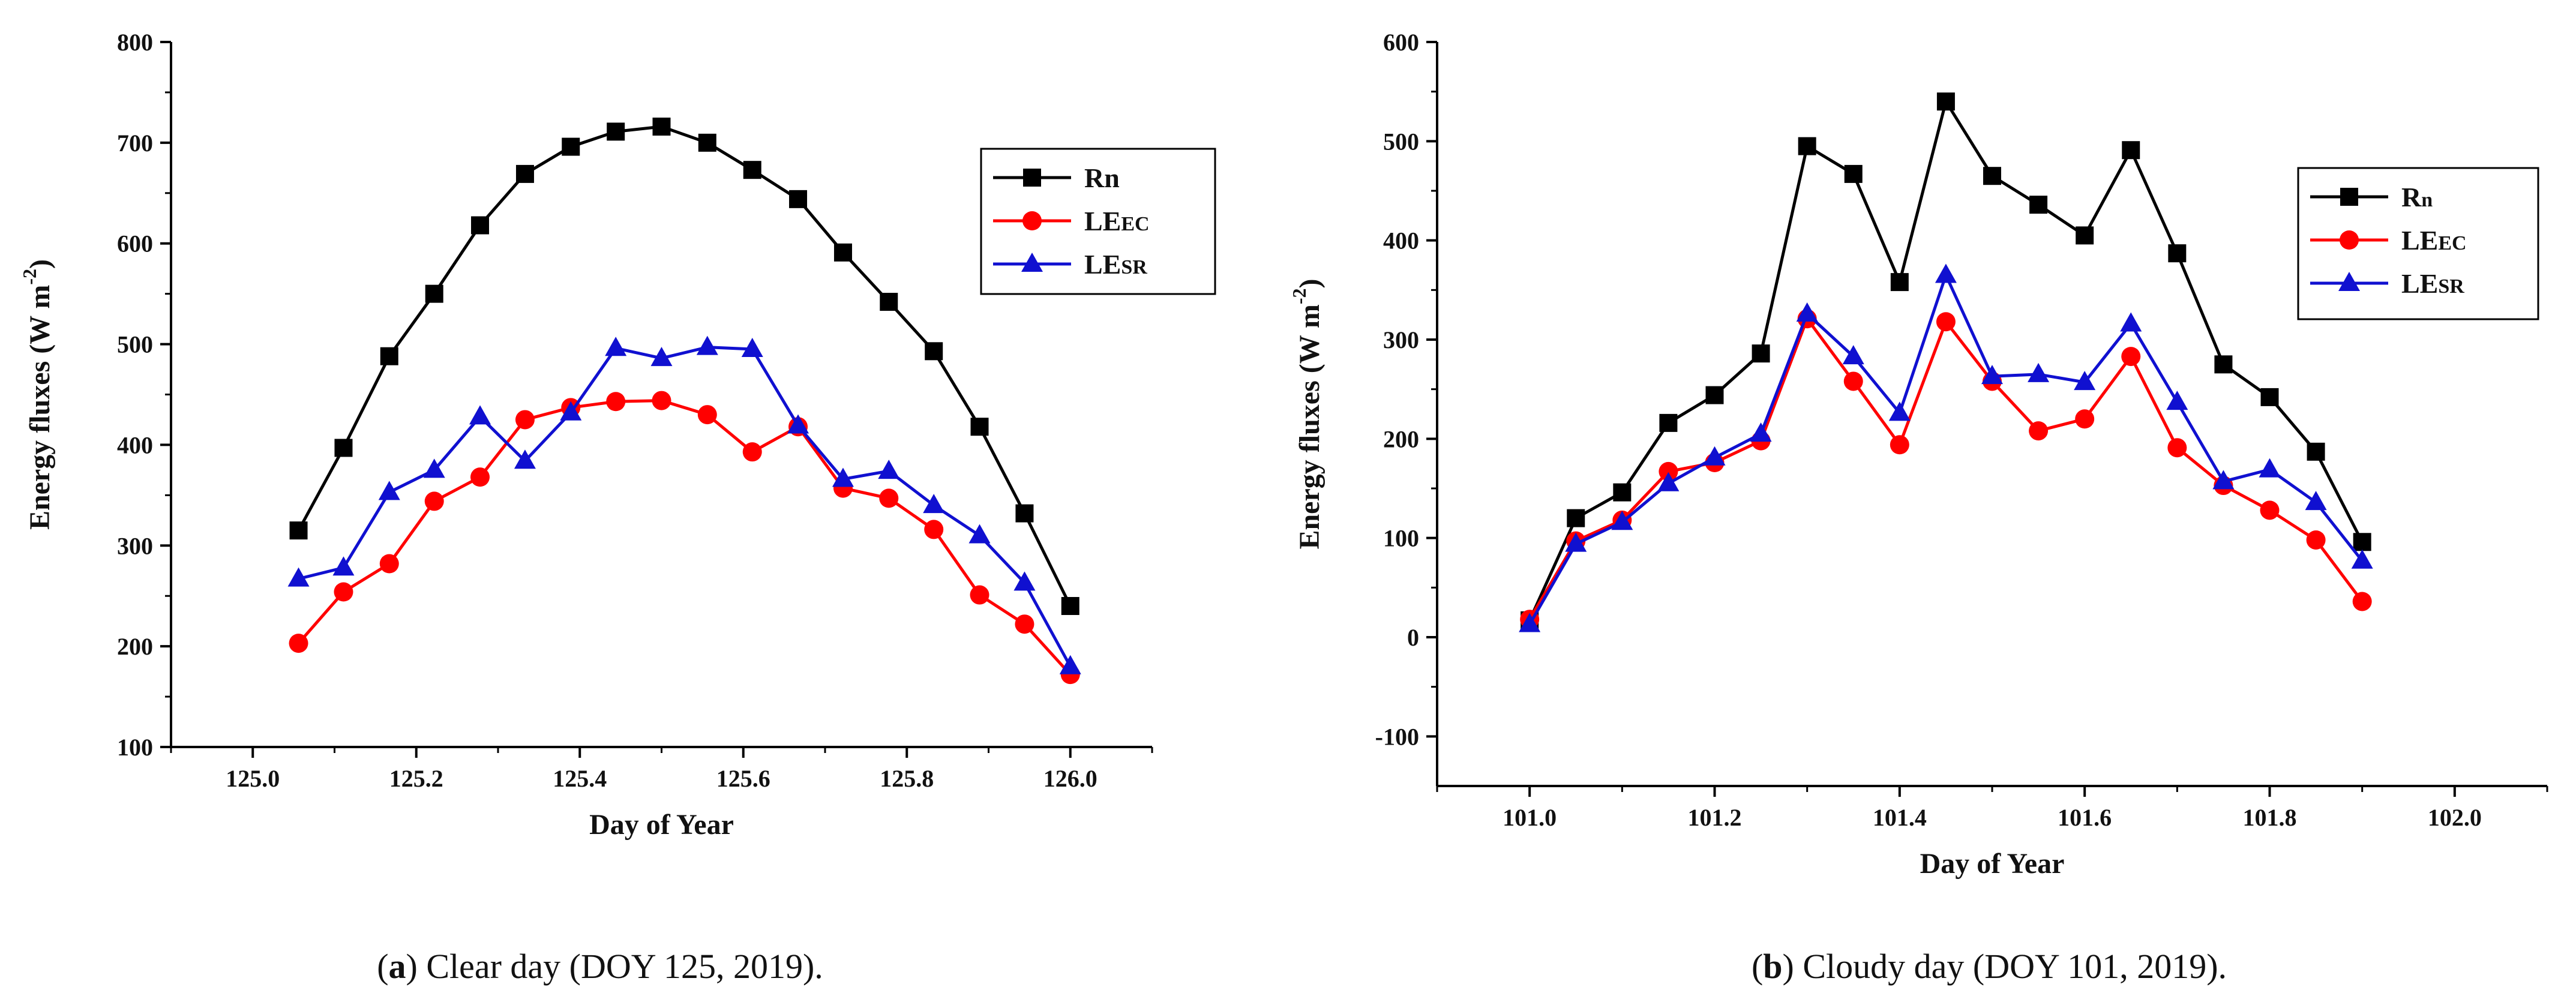  Describe the element at coordinates (684, 537) in the screenshot. I see `series-line-LEEC` at that location.